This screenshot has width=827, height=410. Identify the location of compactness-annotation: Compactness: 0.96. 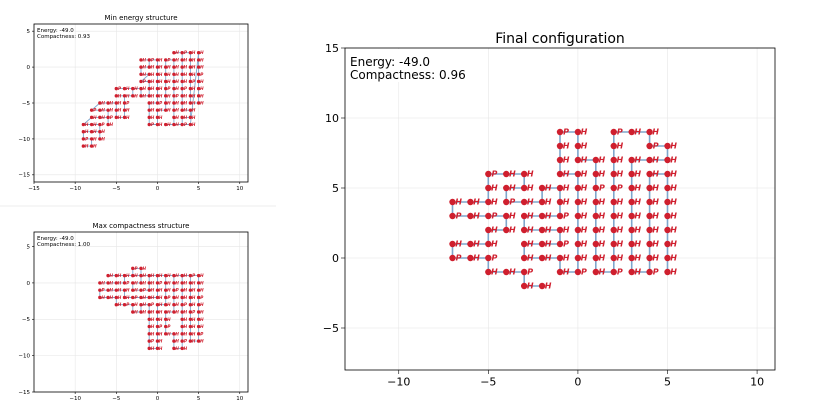
(408, 75).